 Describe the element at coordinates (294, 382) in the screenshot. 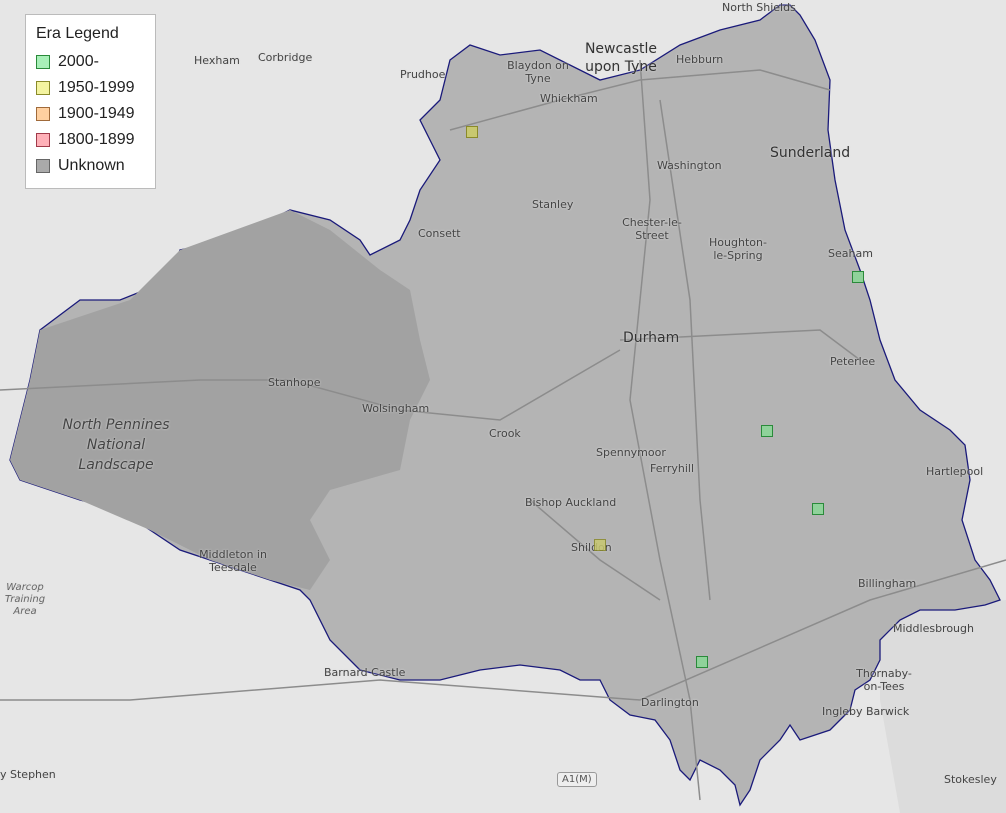

I see `place-label: Stanhope` at that location.